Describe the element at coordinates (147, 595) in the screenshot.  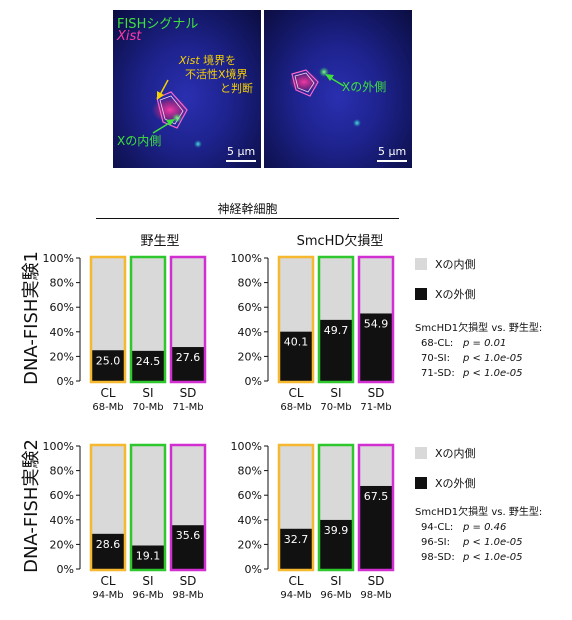
I see `category-sublabel: 96-Mb` at that location.